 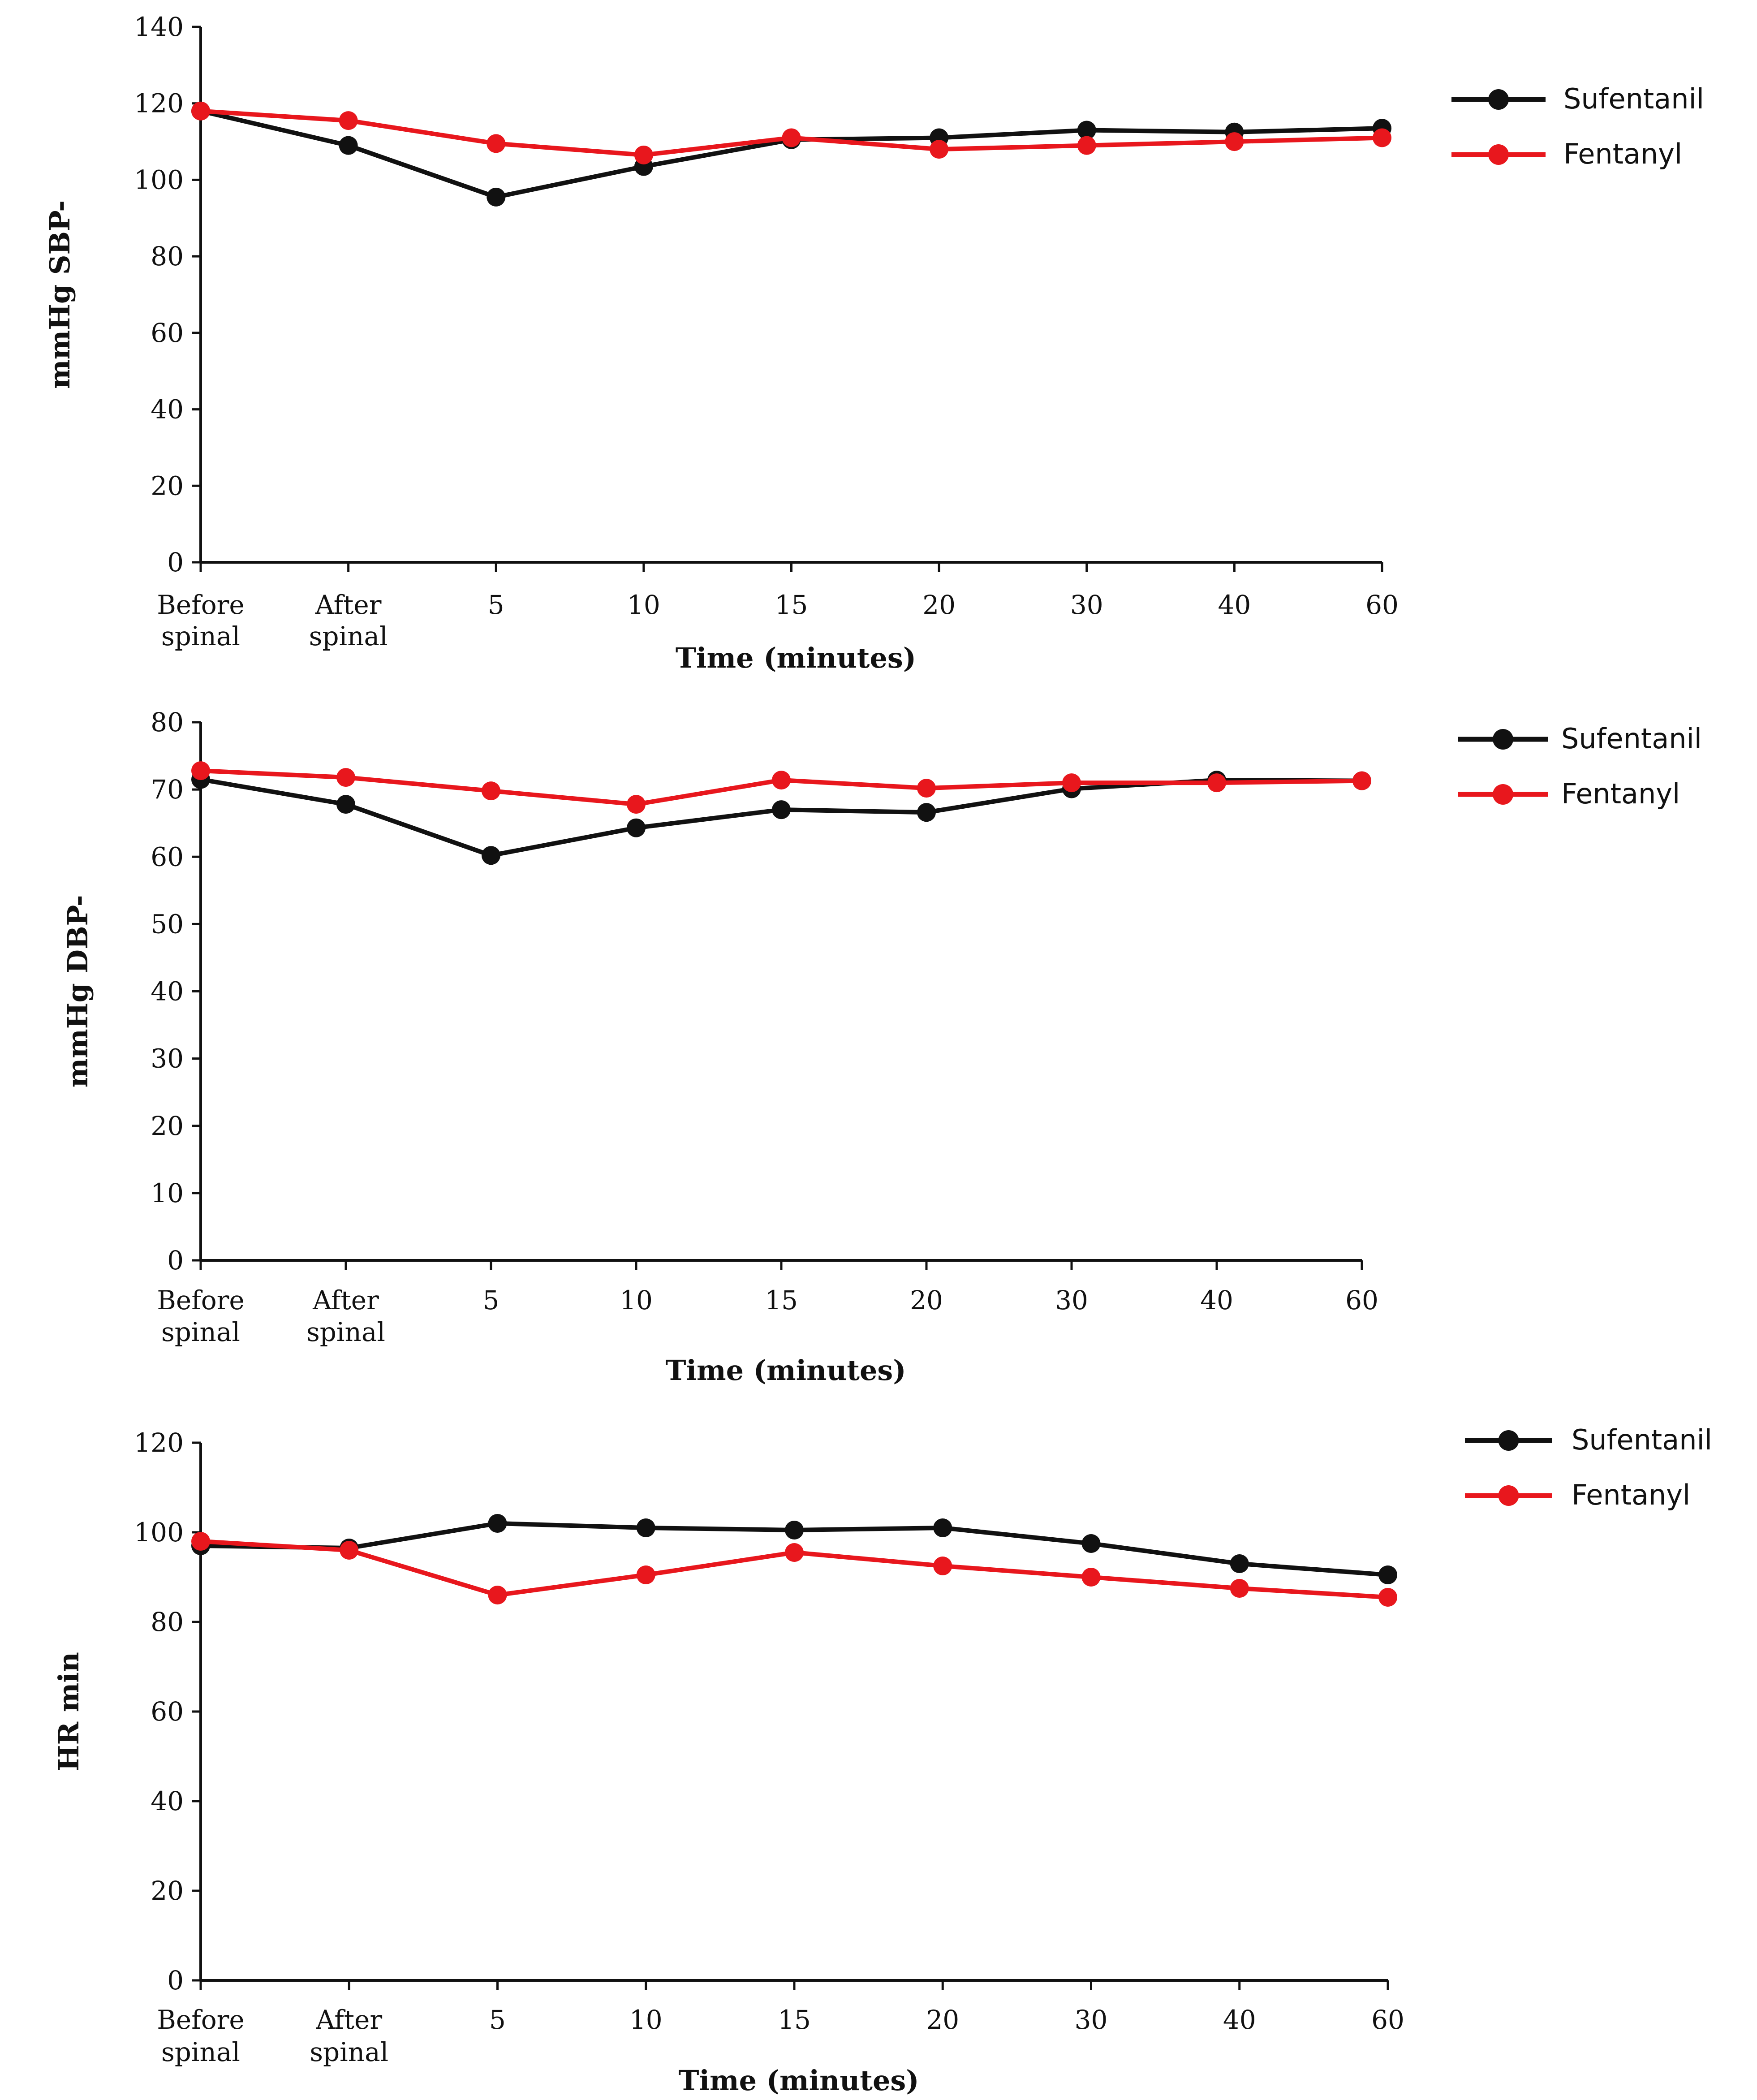 What do you see at coordinates (60, 294) in the screenshot?
I see `y-axis-title: mmHg SBP-` at bounding box center [60, 294].